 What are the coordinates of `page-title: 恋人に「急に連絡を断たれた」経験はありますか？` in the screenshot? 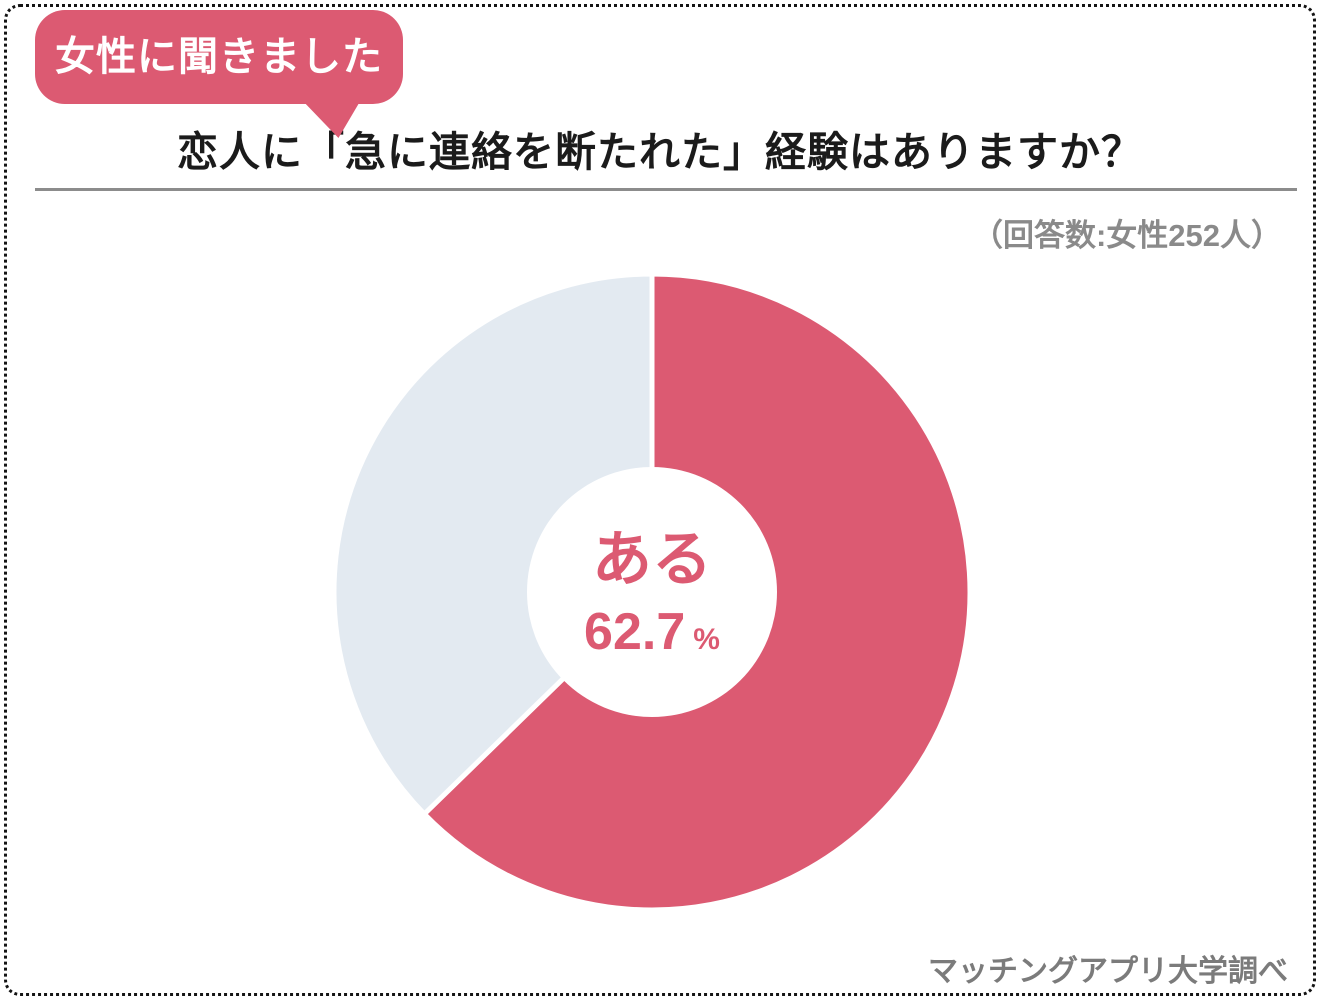 It's located at (660, 152).